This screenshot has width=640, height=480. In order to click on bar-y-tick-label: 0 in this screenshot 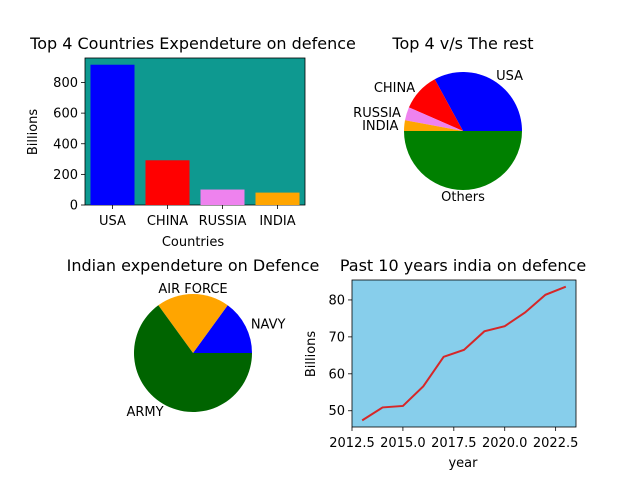, I will do `click(74, 206)`.